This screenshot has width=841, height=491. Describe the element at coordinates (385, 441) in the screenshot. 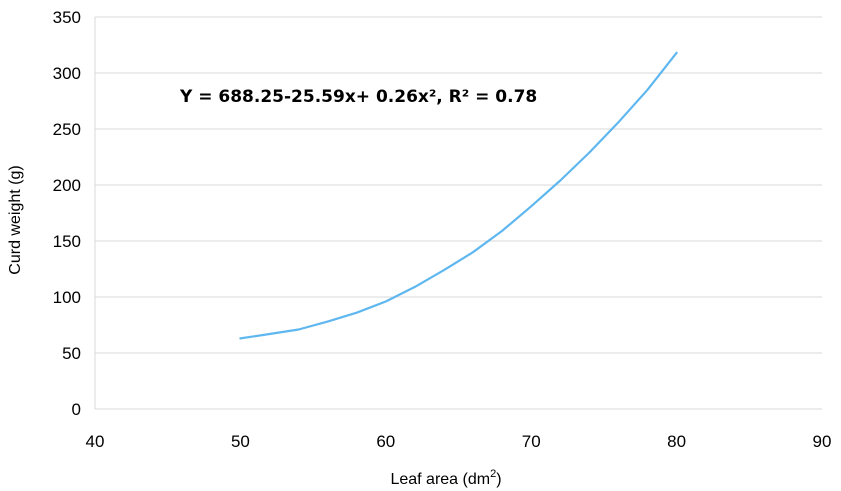

I see `x-tick-label: 60` at that location.